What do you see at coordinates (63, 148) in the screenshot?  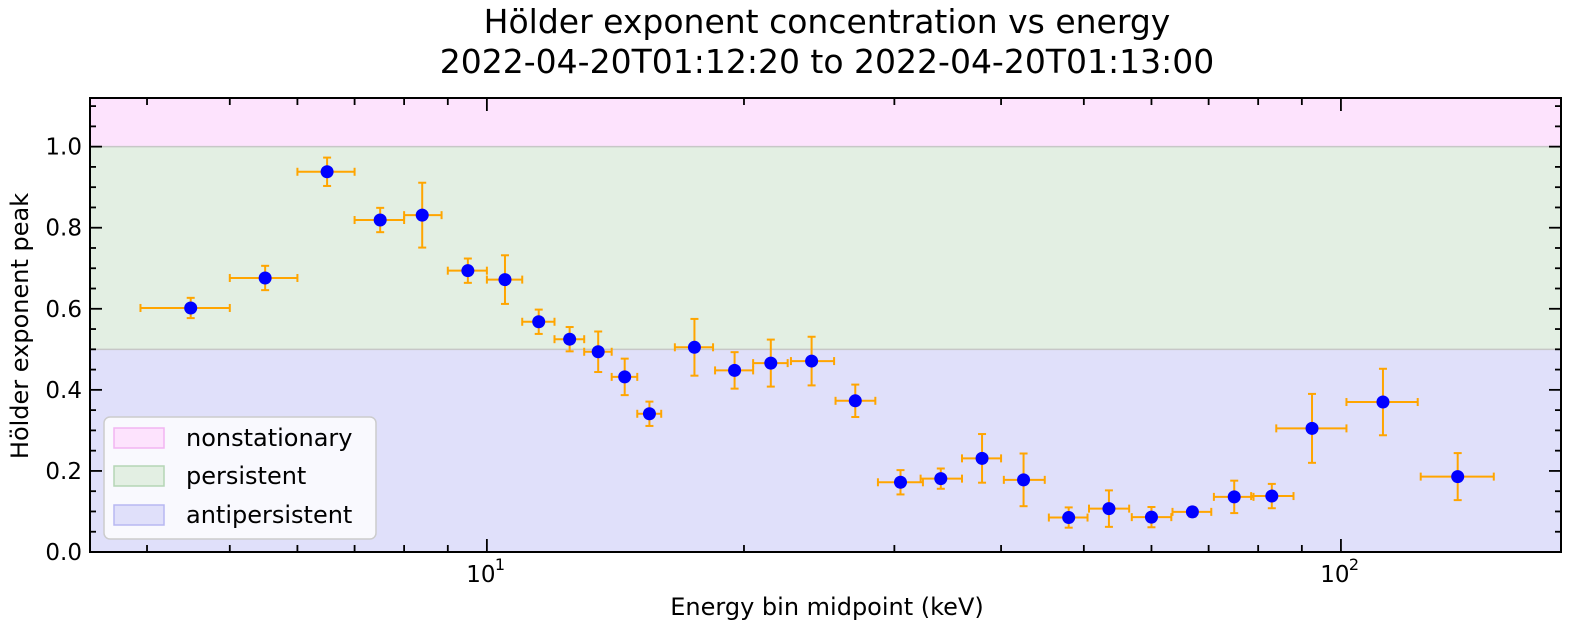 I see `y-tick-label-5: 1.0` at bounding box center [63, 148].